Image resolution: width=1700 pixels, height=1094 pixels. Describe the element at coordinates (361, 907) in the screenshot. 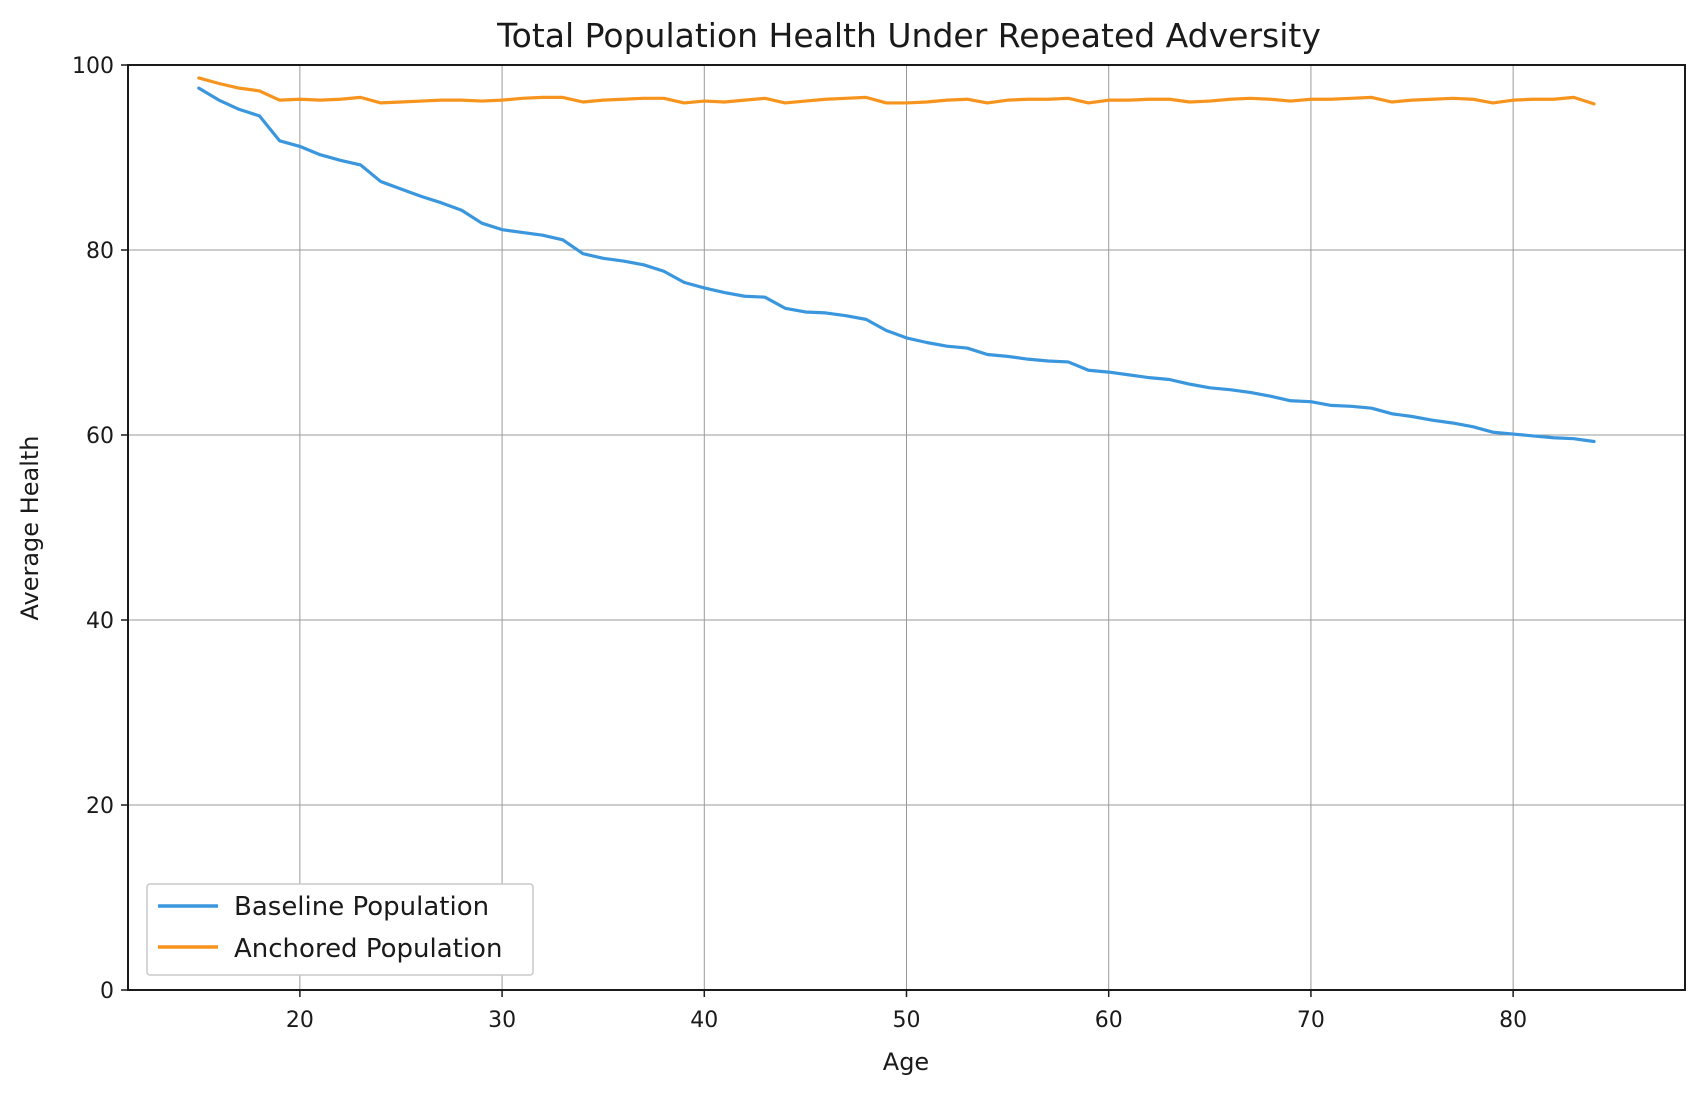

I see `legend-label-baseline: Baseline Population` at that location.